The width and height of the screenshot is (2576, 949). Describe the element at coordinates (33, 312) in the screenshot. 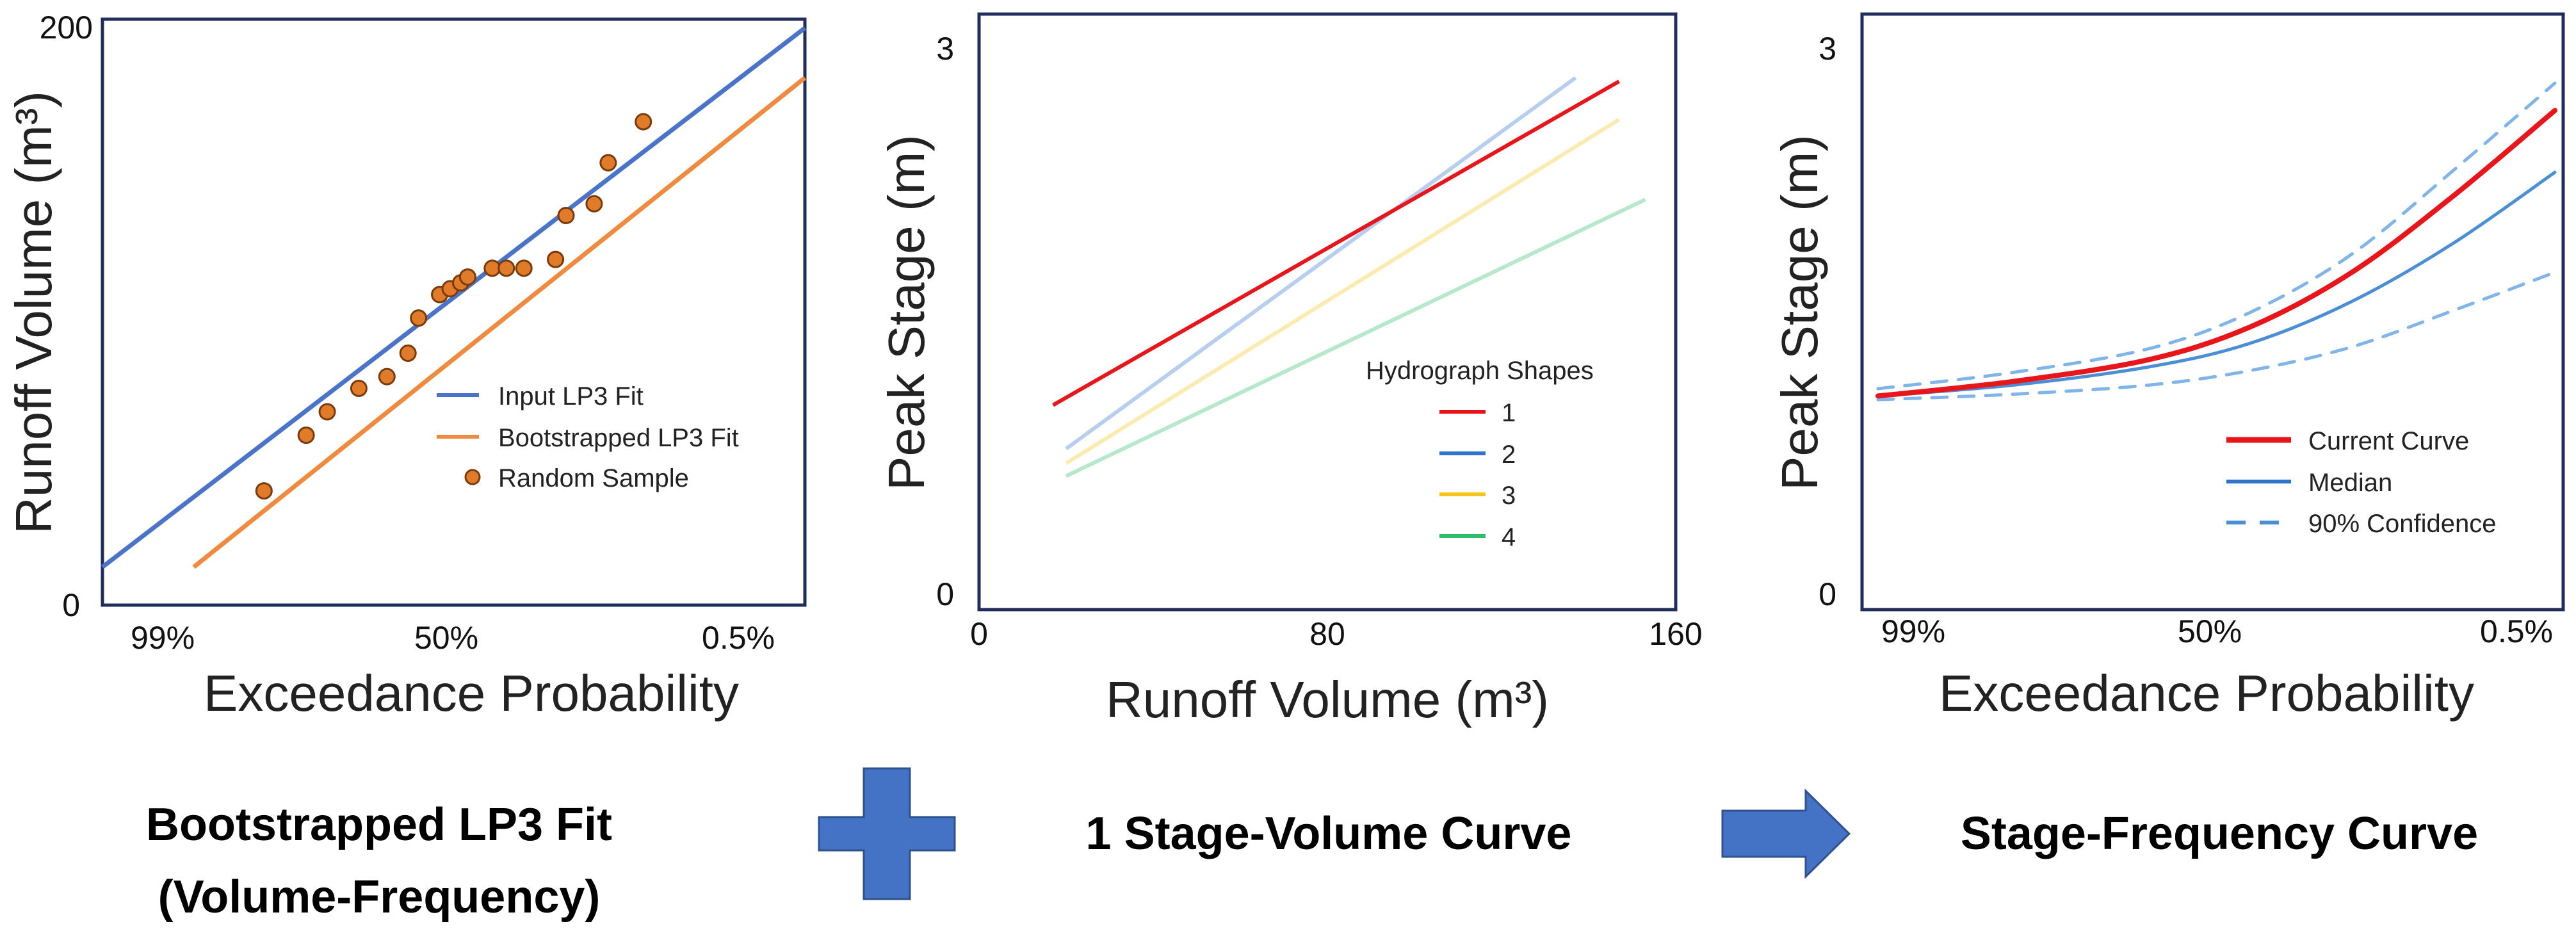

I see `y-axis-title: Runoff Volume (m³)` at that location.